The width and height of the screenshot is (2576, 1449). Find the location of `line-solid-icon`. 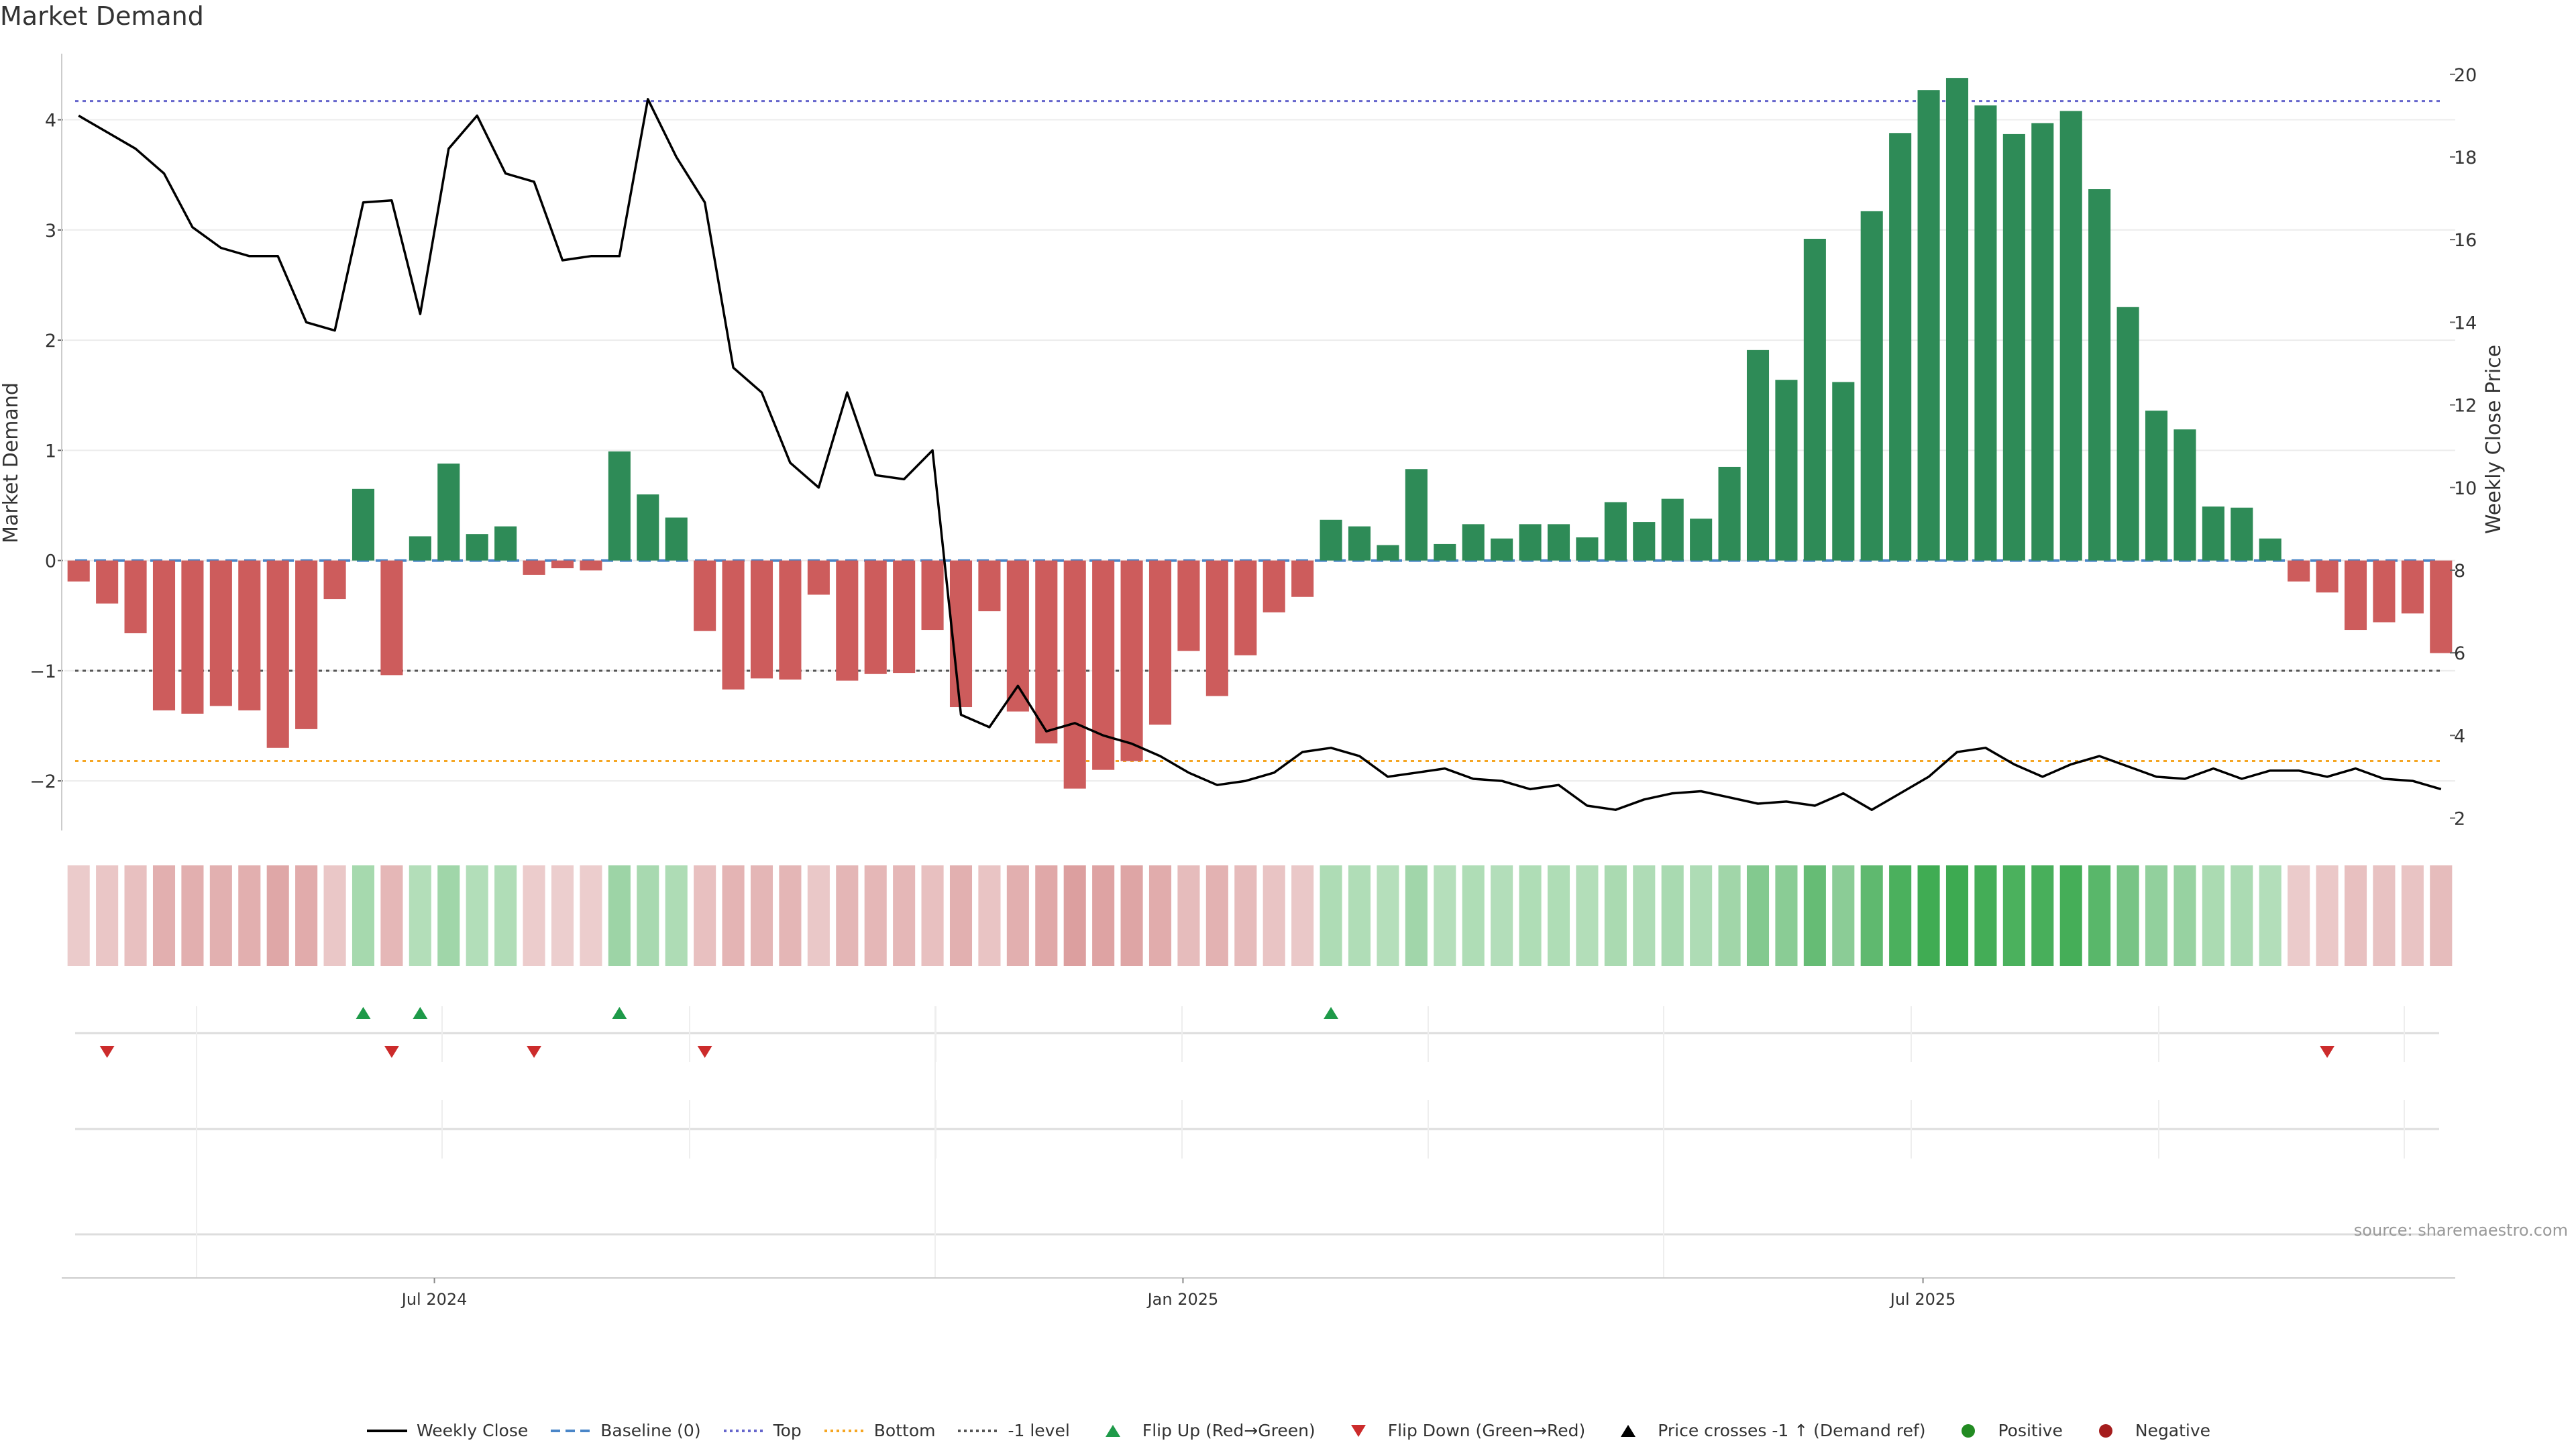

line-solid-icon is located at coordinates (386, 1430).